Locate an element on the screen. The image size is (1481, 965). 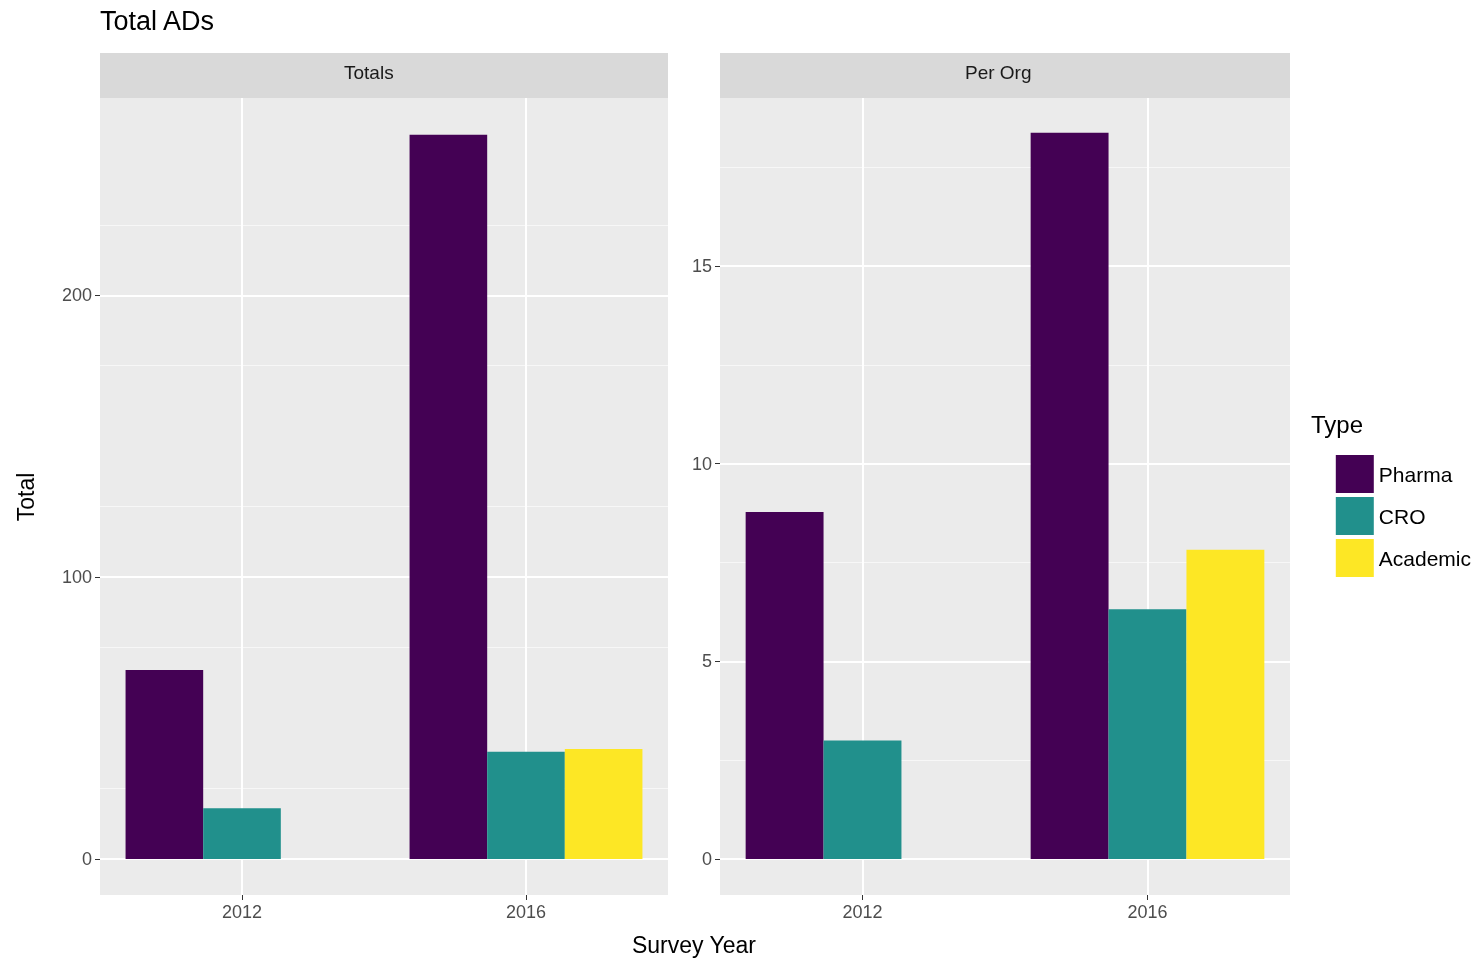
chart-title: Total ADs is located at coordinates (157, 21).